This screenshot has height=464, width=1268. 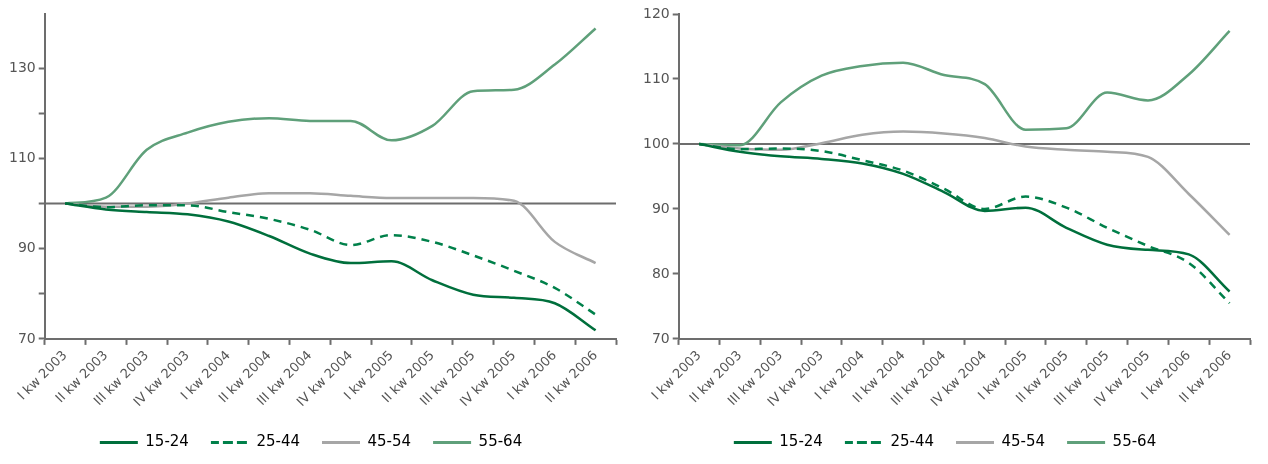 I want to click on y-tick-label: 130, so click(x=22, y=66).